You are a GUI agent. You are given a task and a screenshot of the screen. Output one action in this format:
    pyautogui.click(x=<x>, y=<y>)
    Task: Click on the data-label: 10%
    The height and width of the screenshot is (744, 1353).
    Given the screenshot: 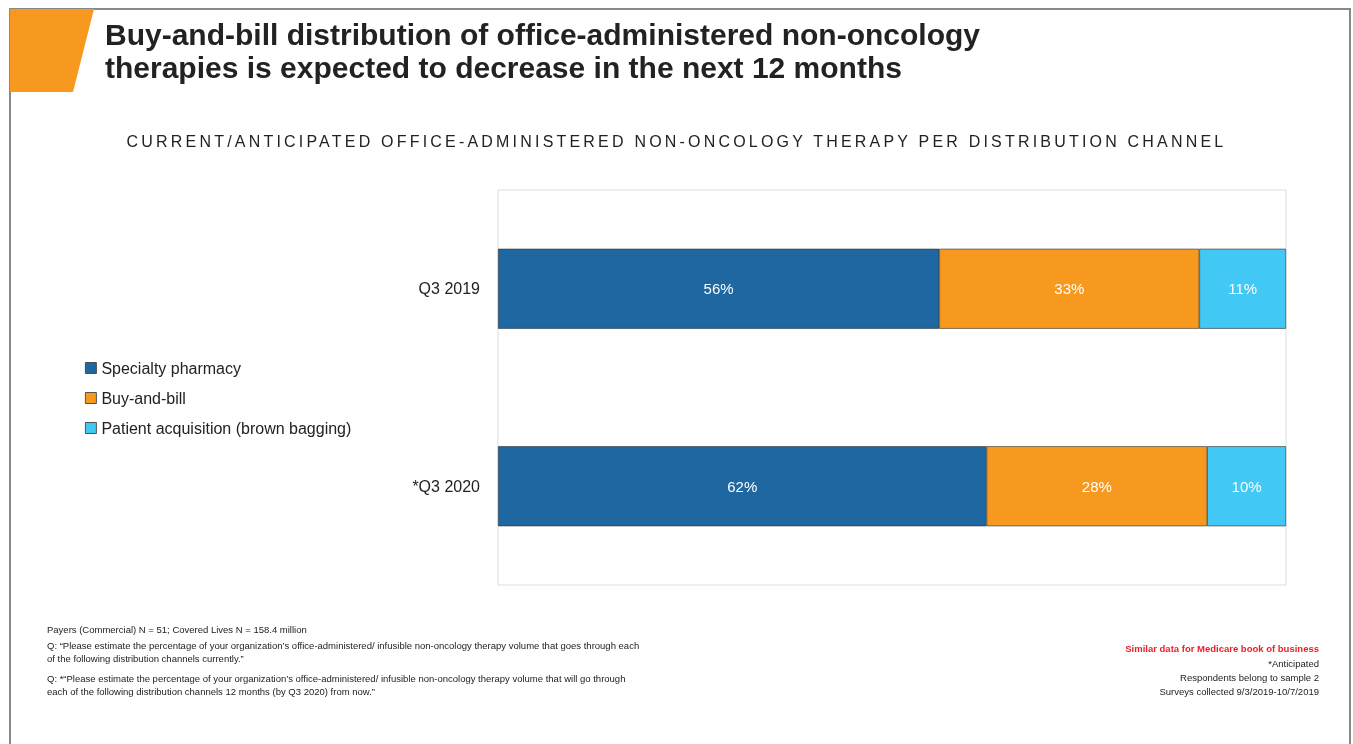 What is the action you would take?
    pyautogui.click(x=1246, y=486)
    